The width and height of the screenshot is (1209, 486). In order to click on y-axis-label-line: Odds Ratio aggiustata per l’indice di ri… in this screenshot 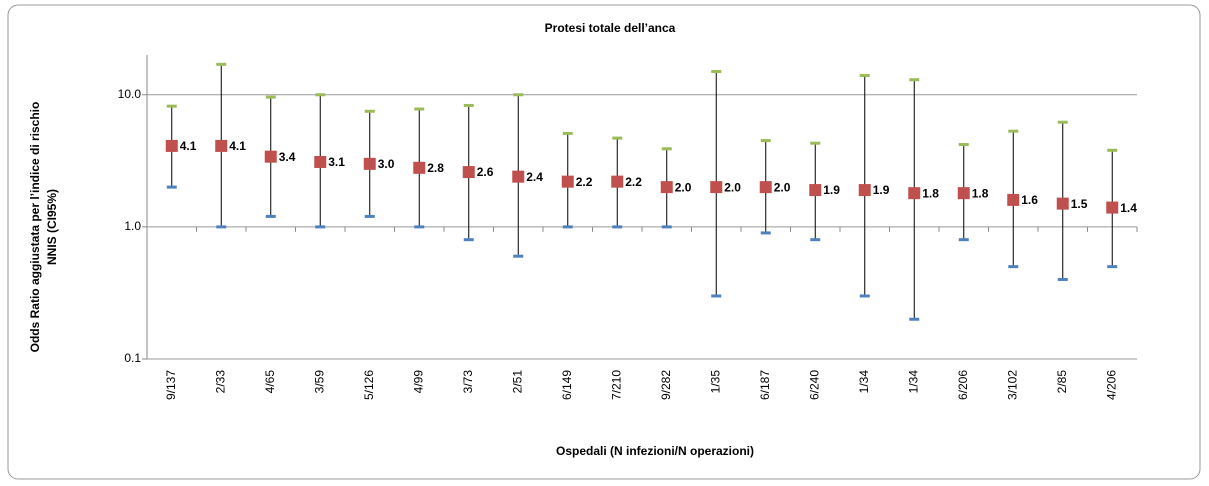, I will do `click(35, 227)`.